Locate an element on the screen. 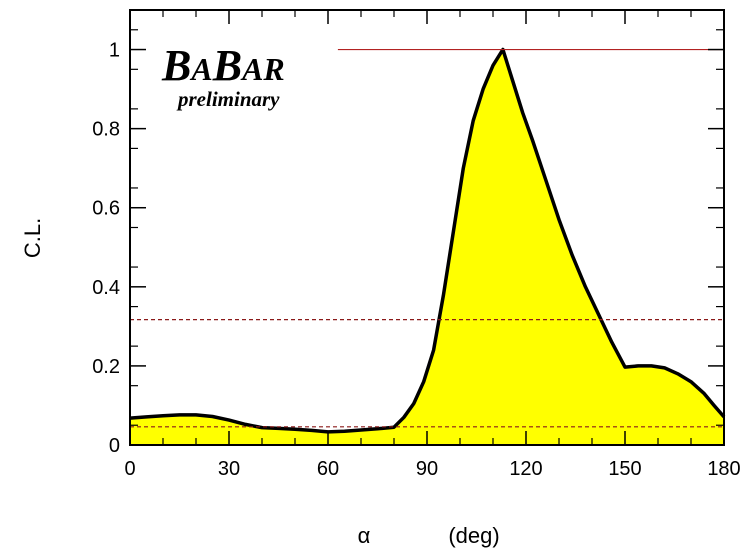 The image size is (751, 556). x-tick-label: 120 is located at coordinates (525, 469).